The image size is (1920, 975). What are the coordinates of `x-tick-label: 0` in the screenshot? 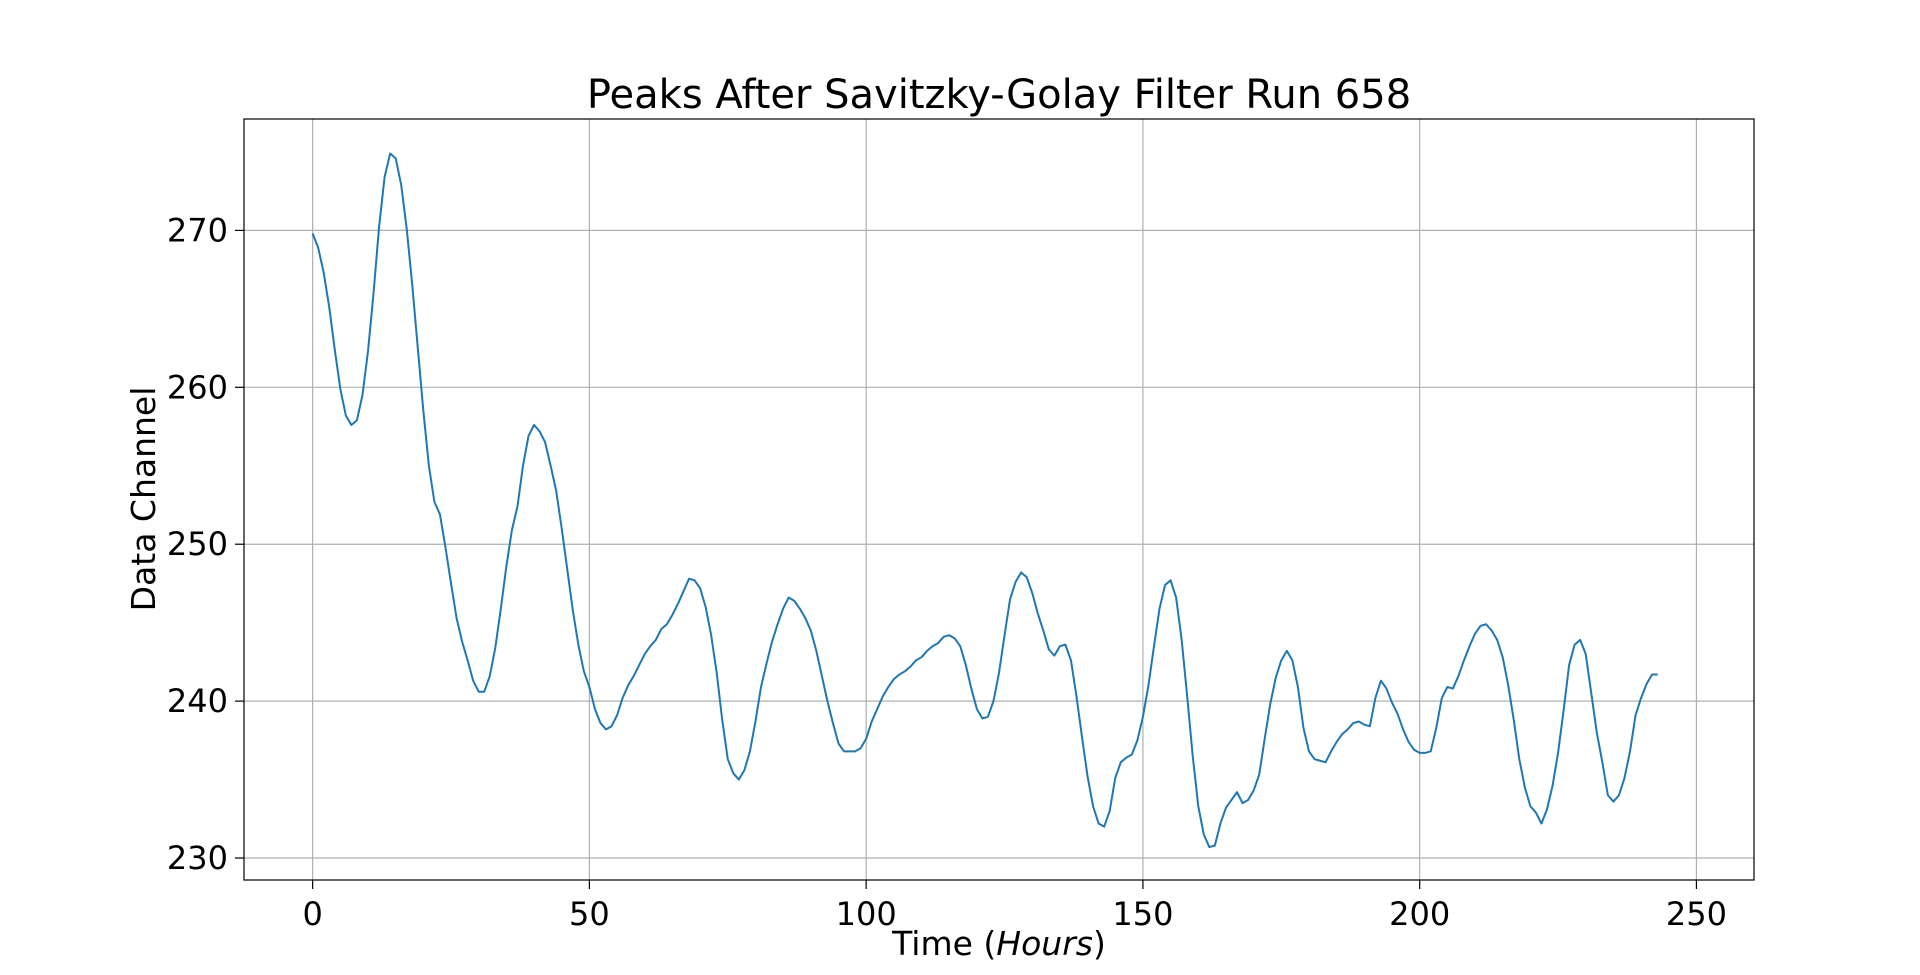 It's located at (312, 914).